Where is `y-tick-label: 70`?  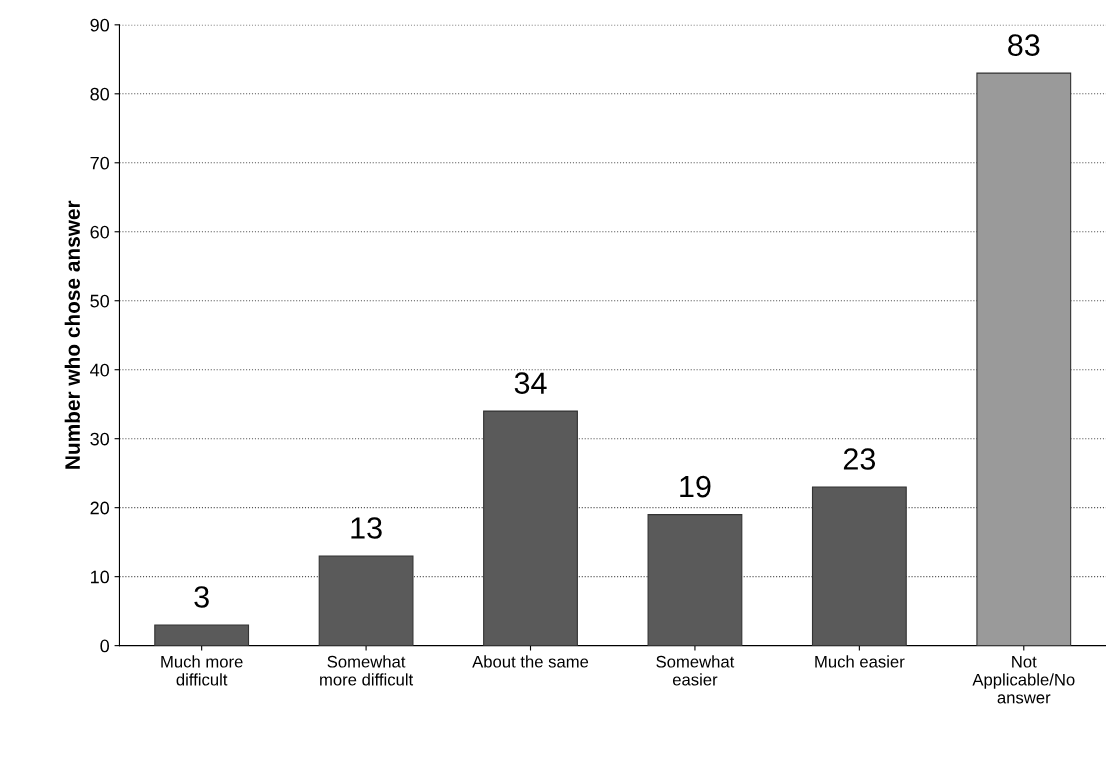 y-tick-label: 70 is located at coordinates (100, 163).